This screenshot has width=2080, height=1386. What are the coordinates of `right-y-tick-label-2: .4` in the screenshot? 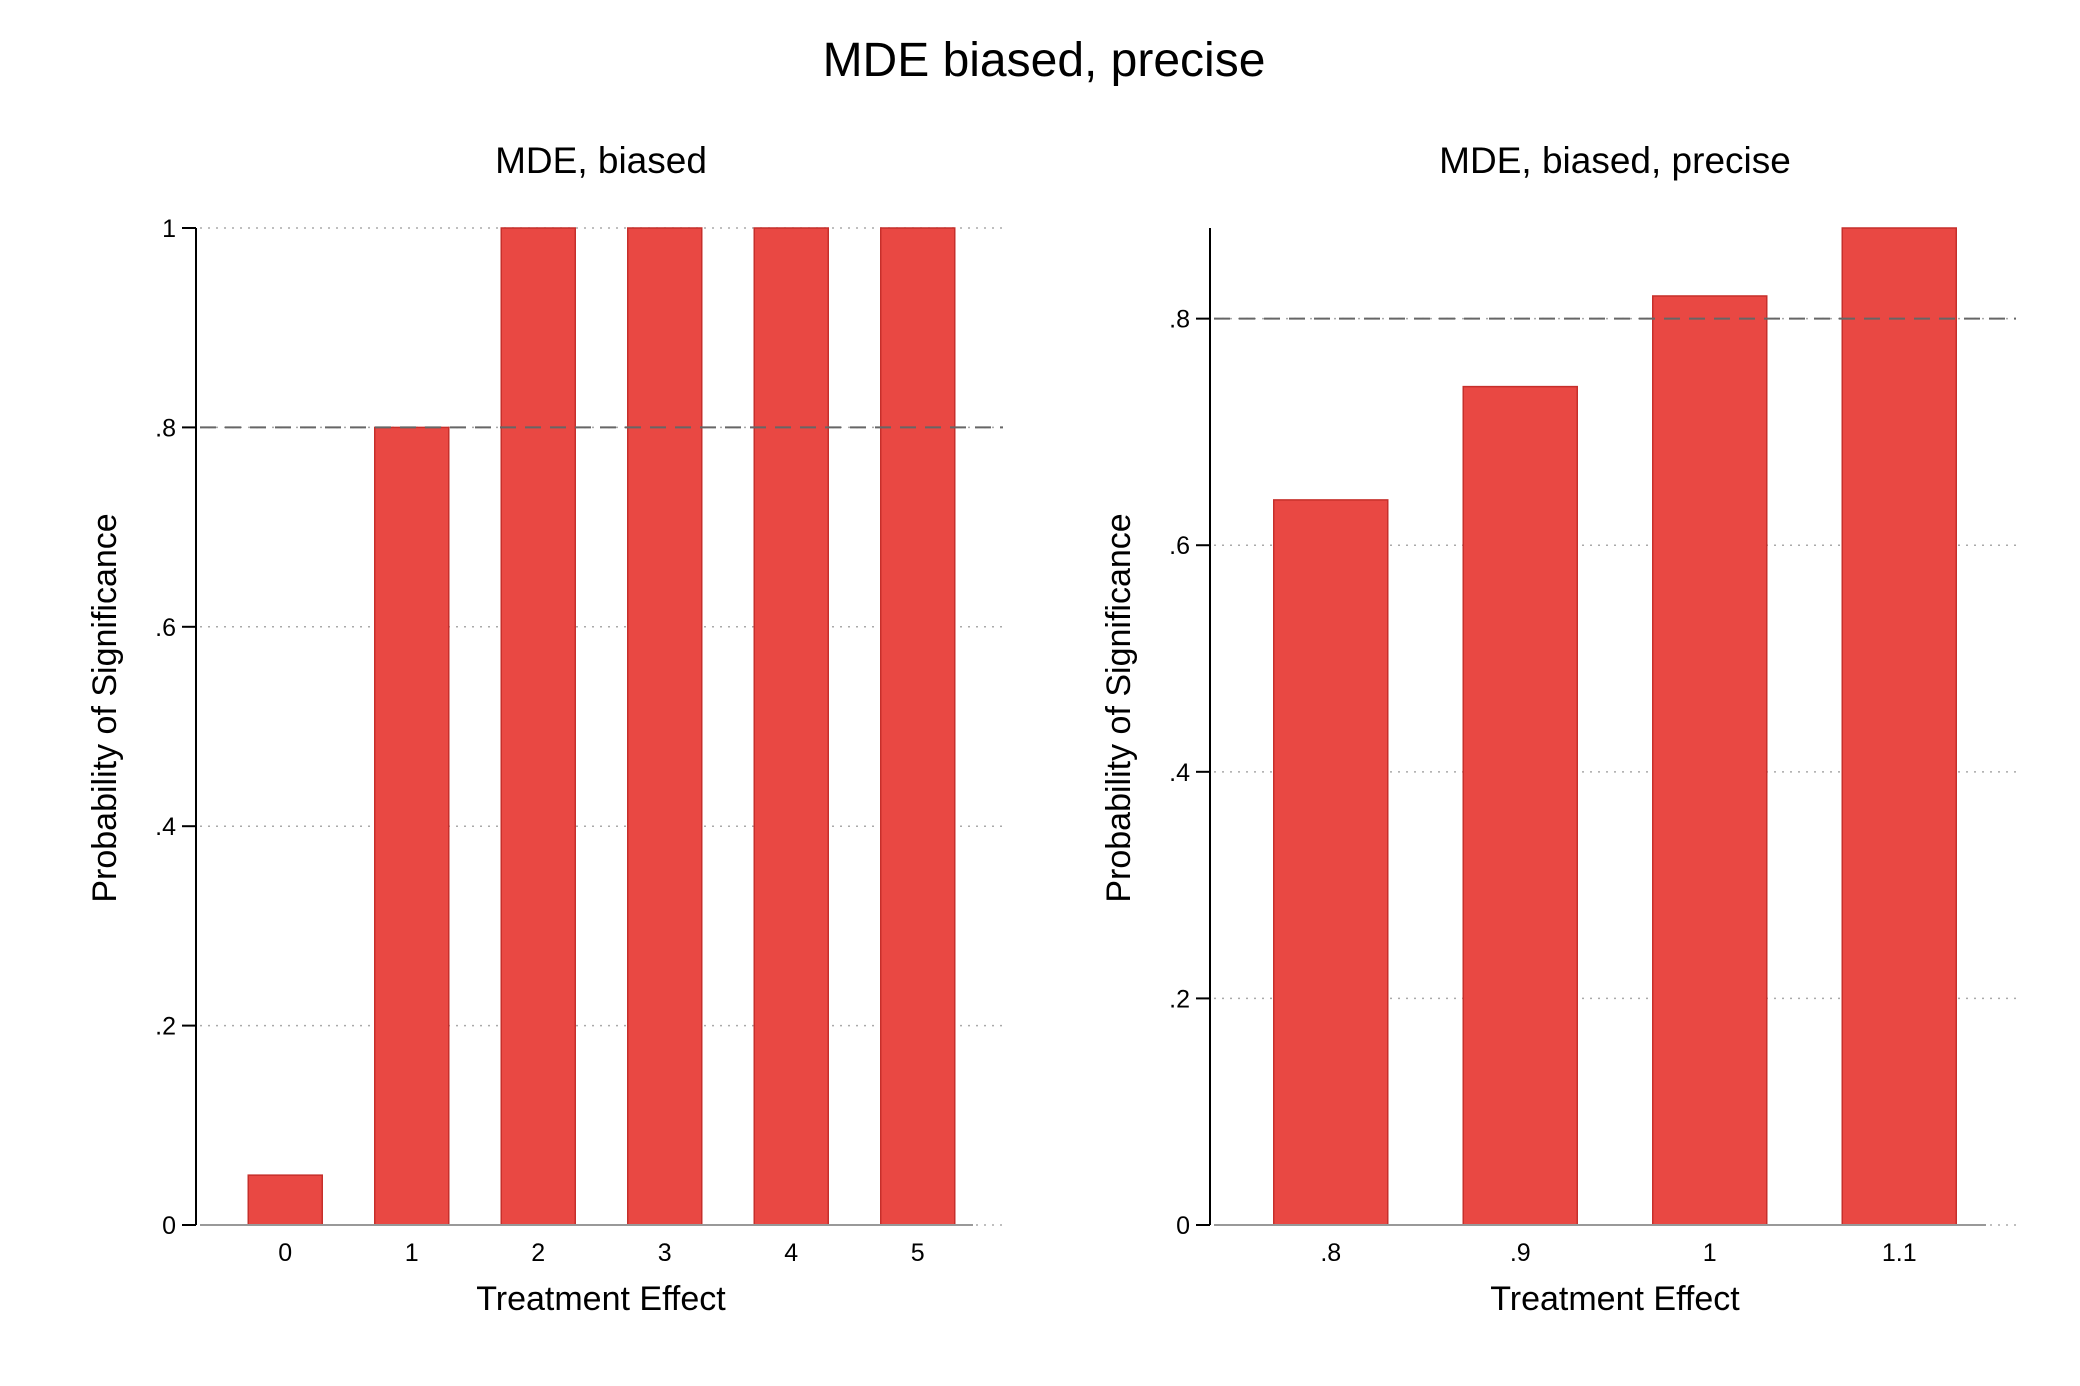 It's located at (1179, 773).